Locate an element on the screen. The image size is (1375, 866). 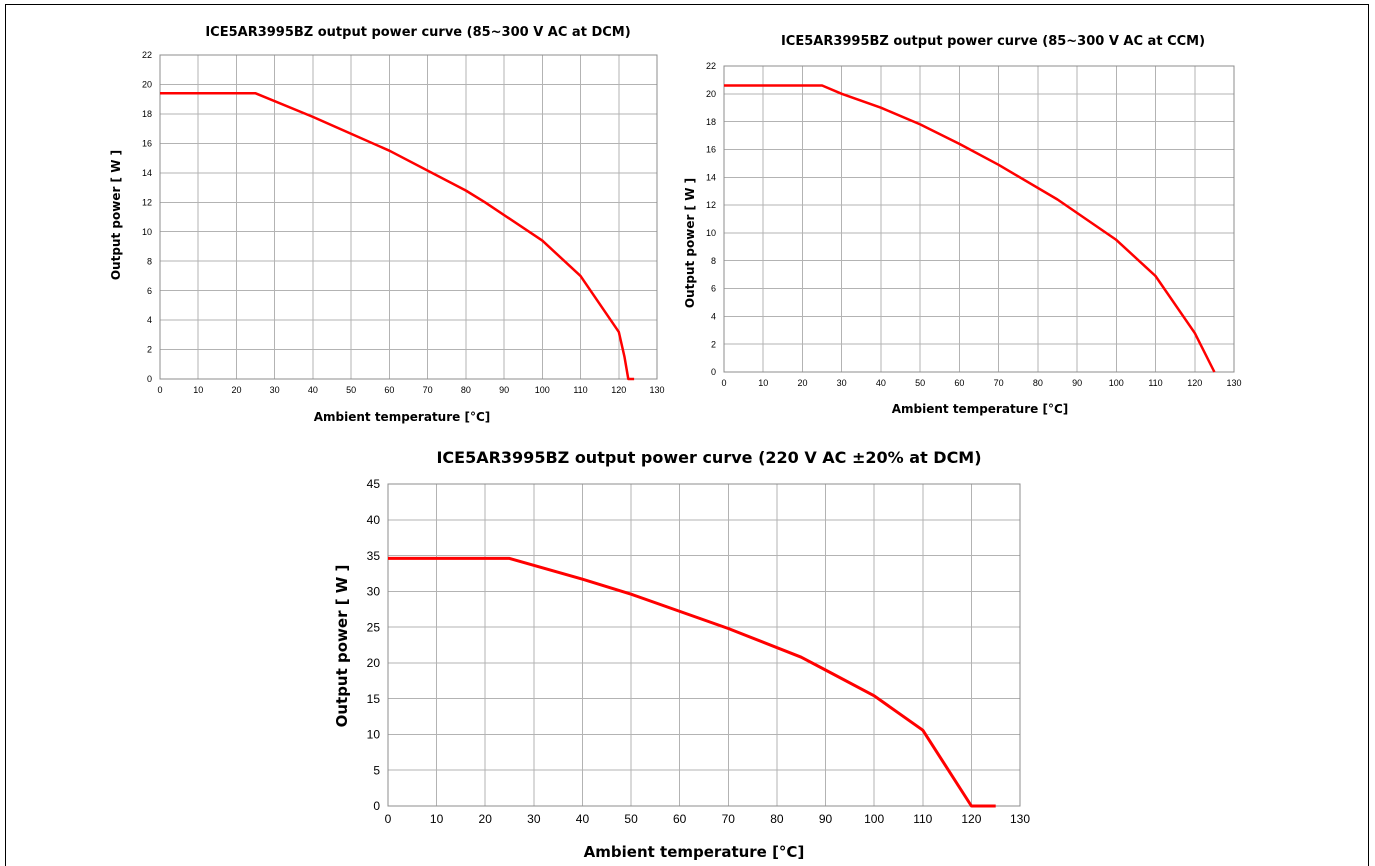
y-tick-label: 45 is located at coordinates (374, 484).